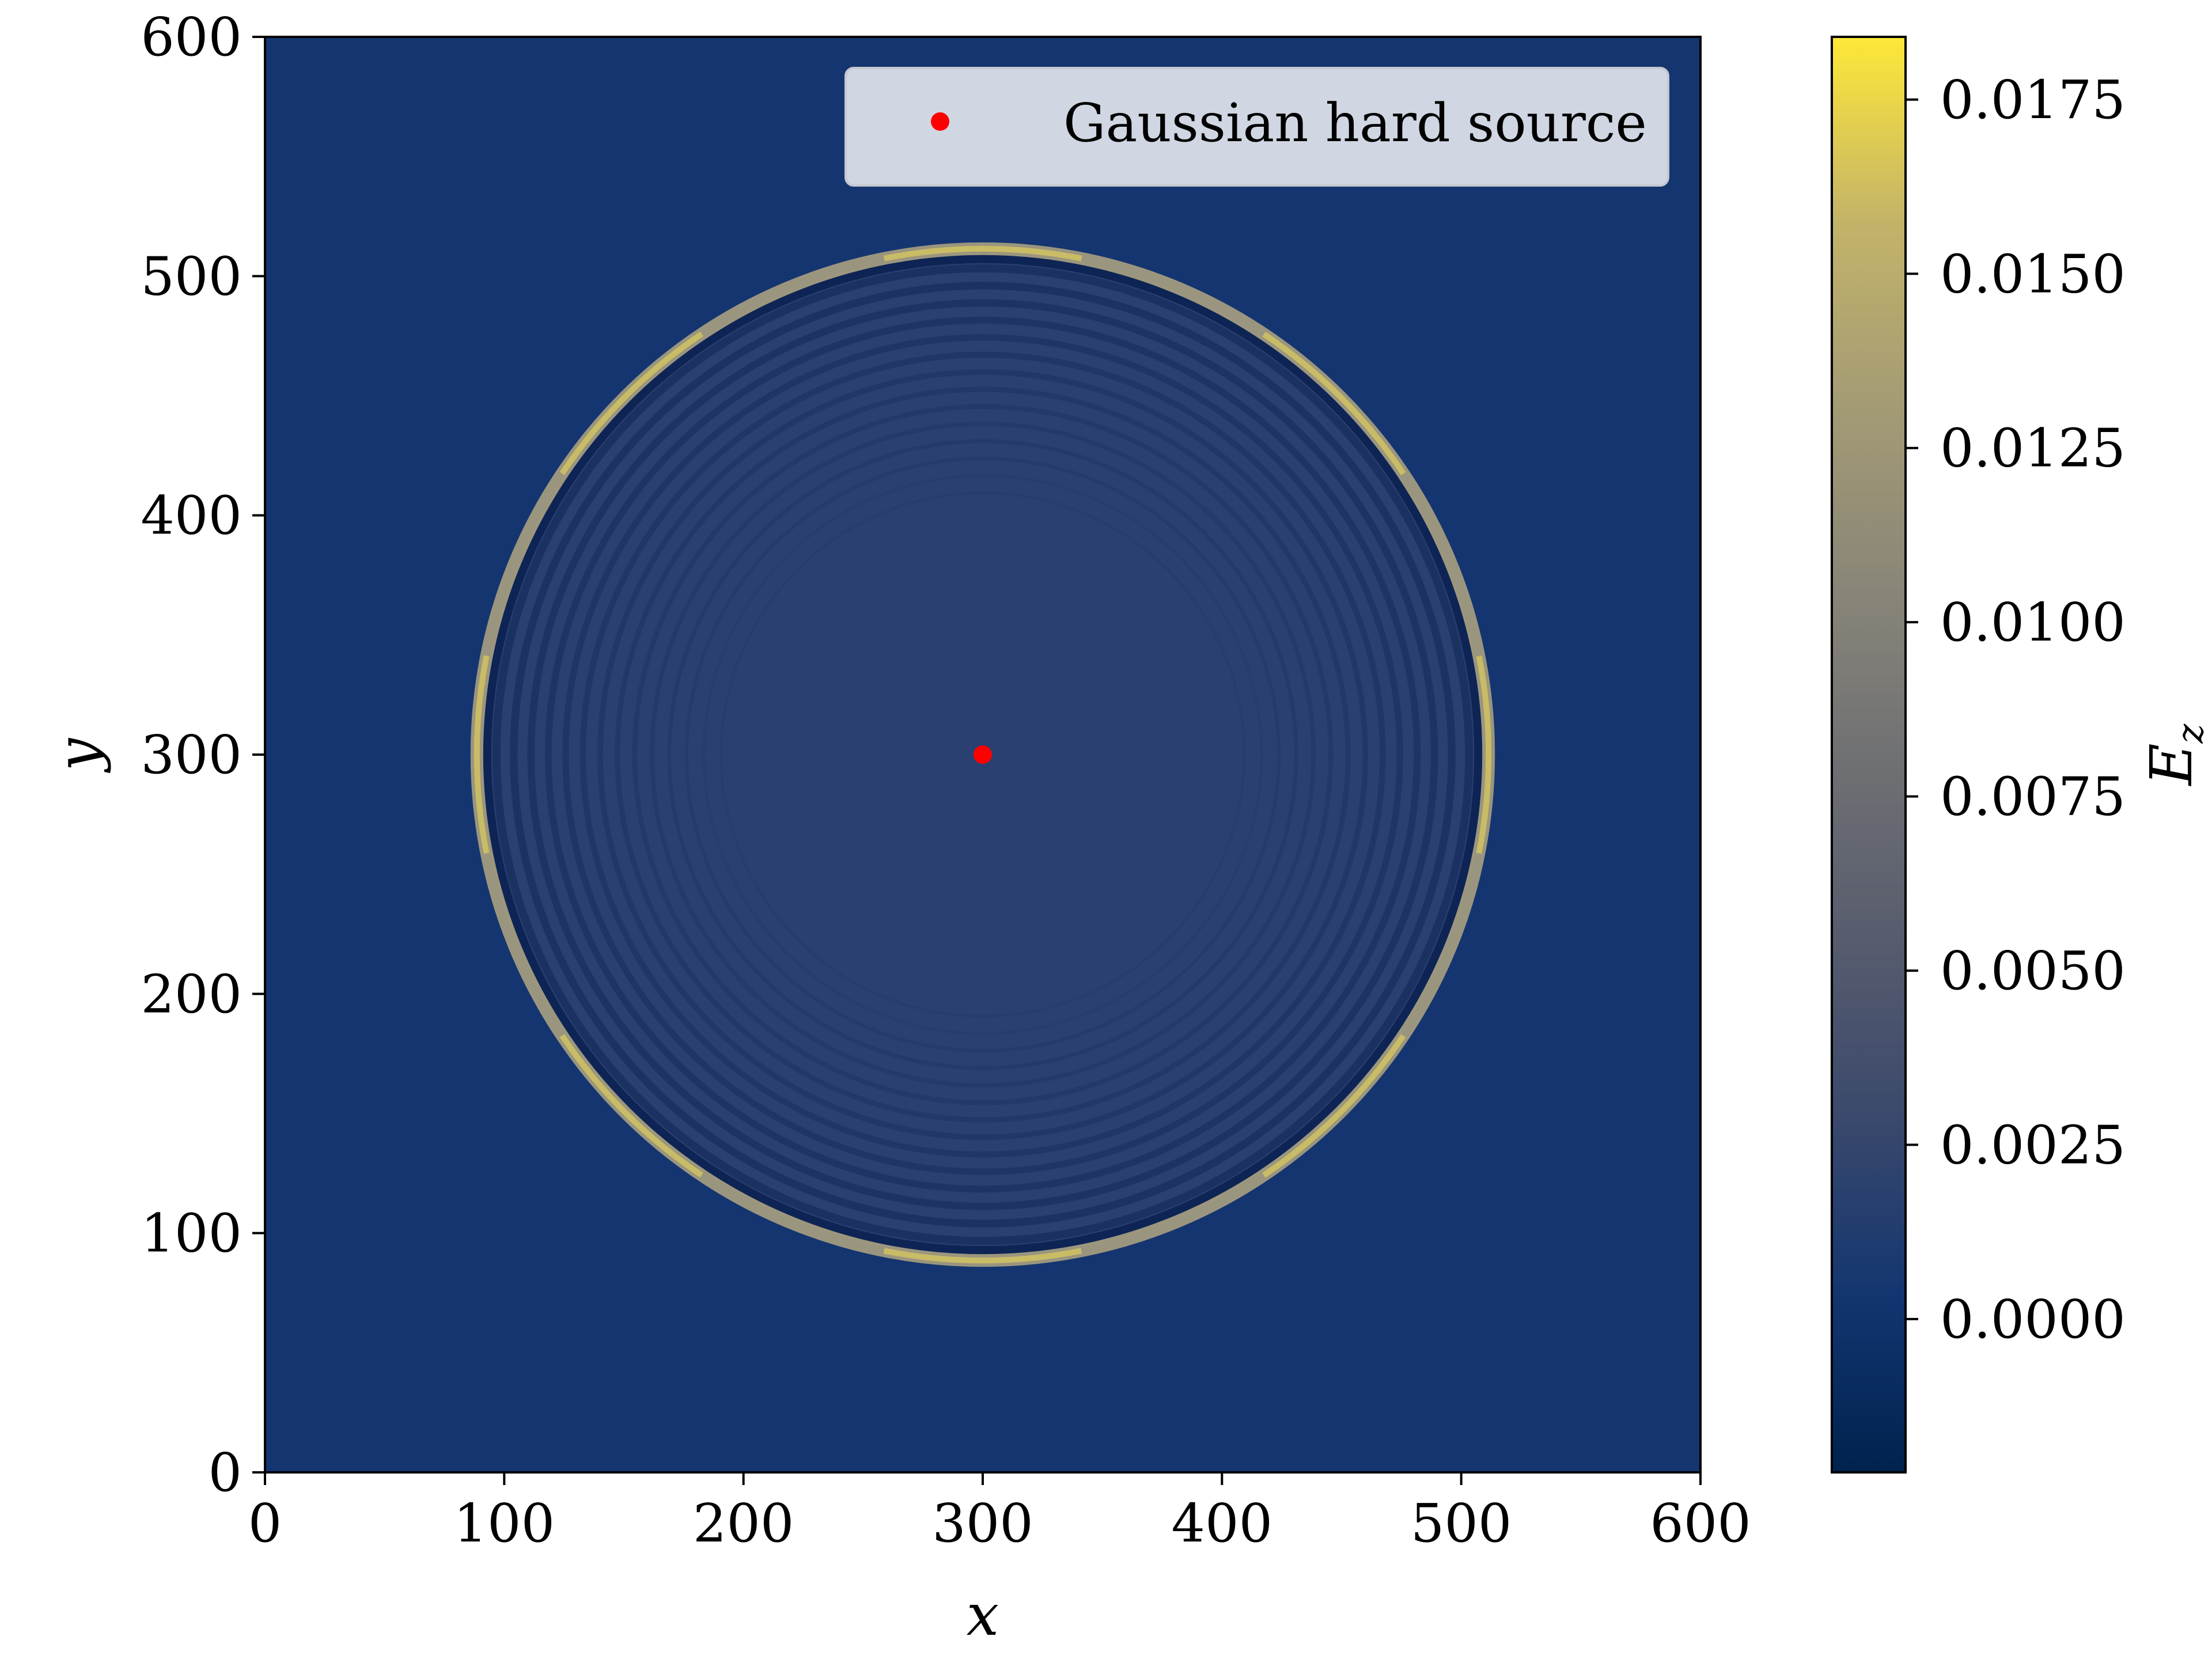 The image size is (2212, 1659). What do you see at coordinates (225, 1472) in the screenshot?
I see `y-tick-label: 0` at bounding box center [225, 1472].